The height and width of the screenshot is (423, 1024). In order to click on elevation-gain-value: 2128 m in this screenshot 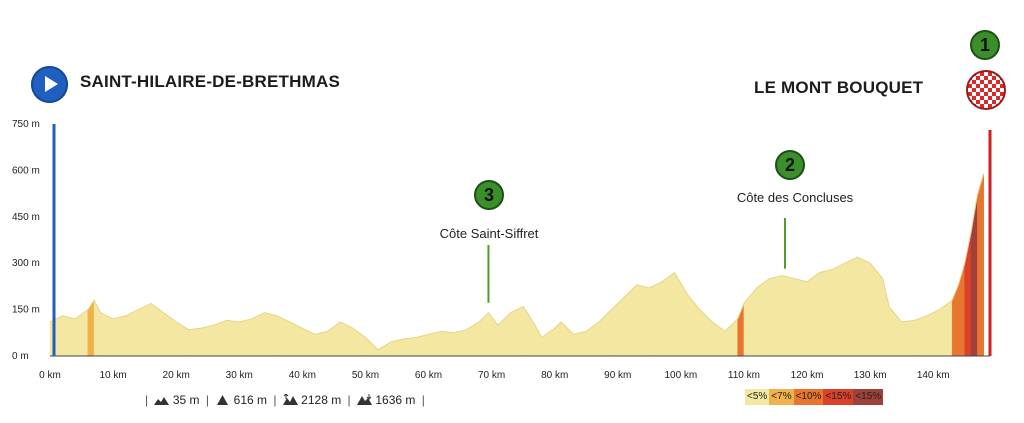, I will do `click(321, 400)`.